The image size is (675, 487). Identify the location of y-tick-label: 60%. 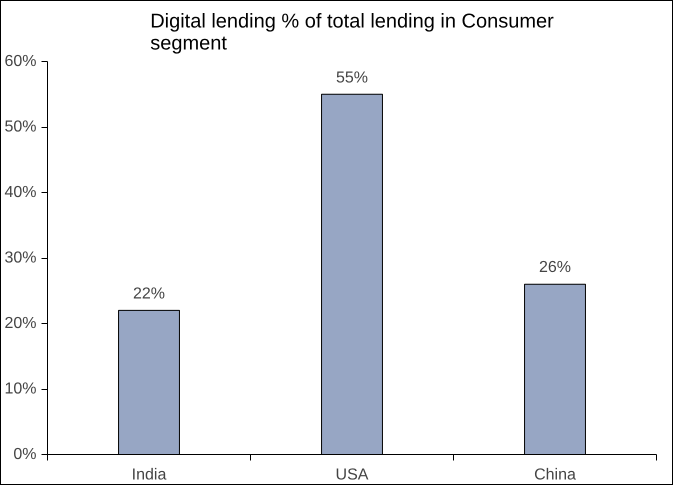
(20, 61).